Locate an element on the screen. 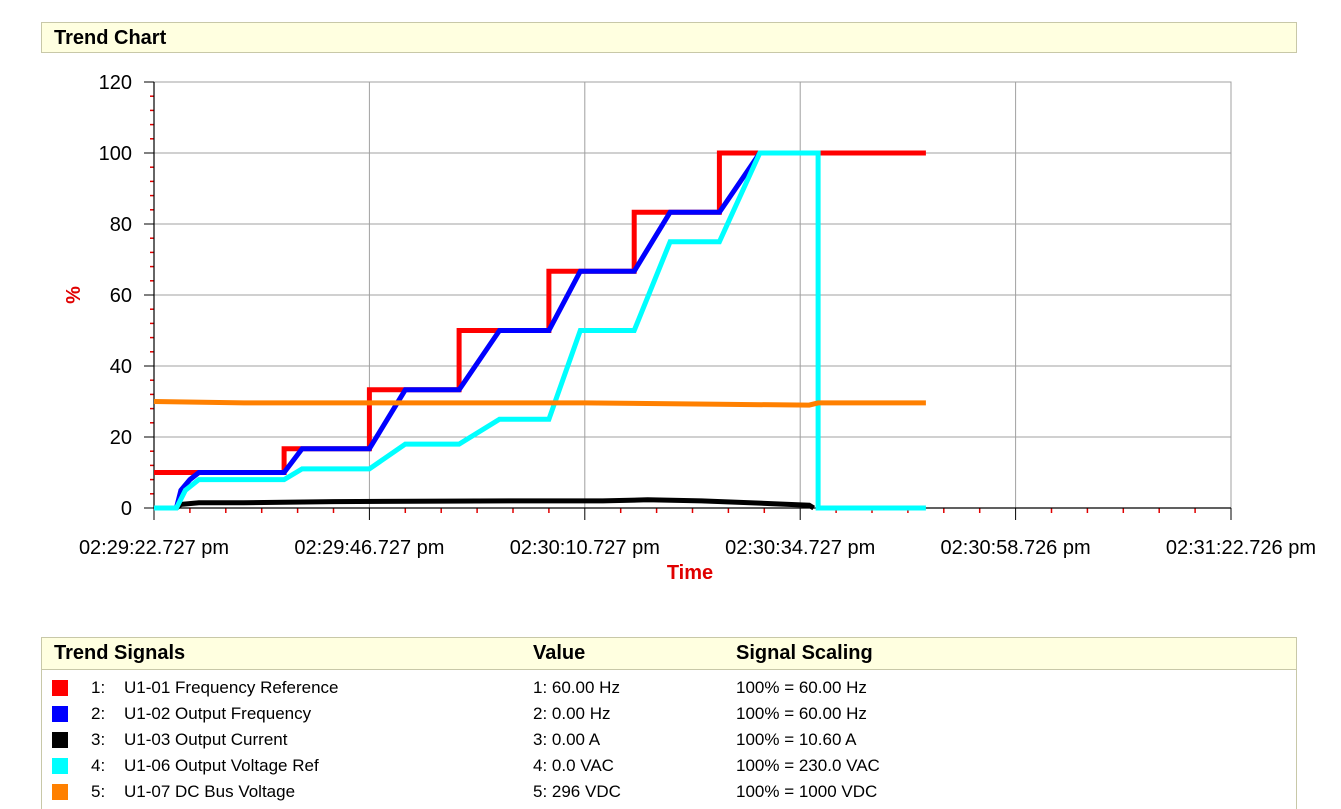  x-tick-label: 02:30:34.727 pm is located at coordinates (800, 548).